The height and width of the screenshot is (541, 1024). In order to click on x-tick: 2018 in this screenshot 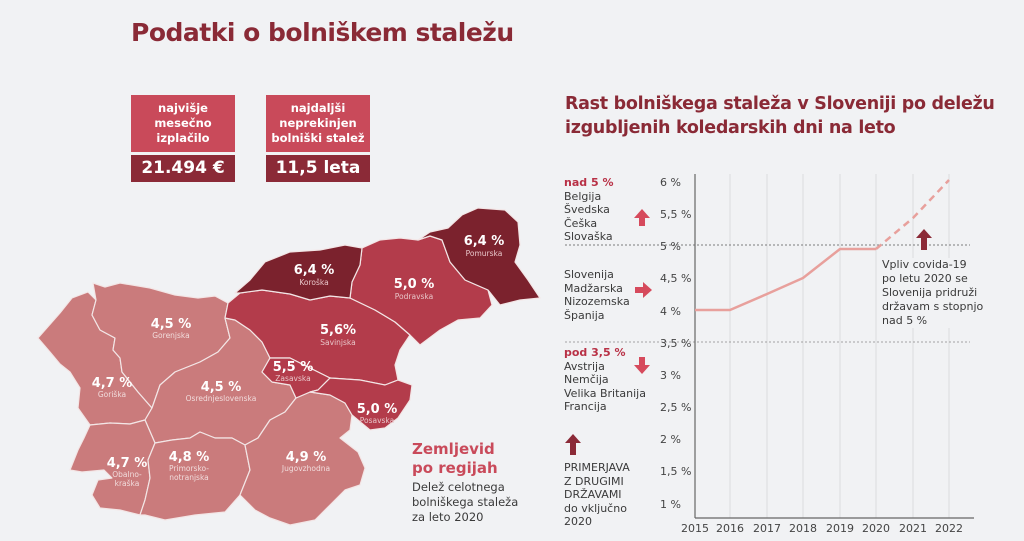, I will do `click(803, 528)`.